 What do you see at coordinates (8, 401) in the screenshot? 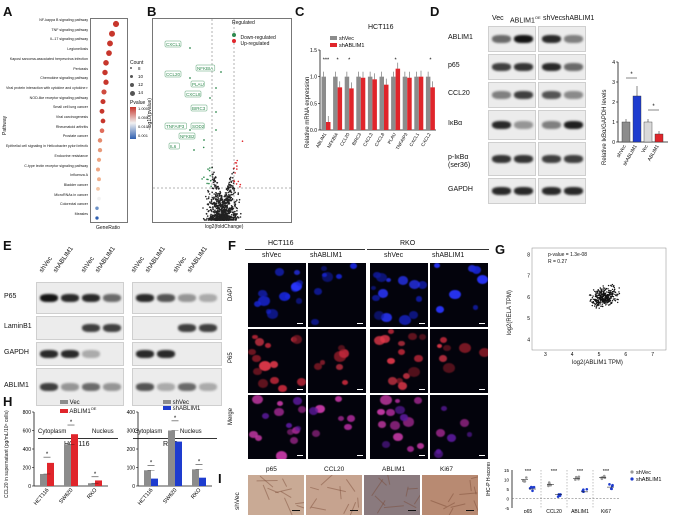
I see `panel-label-h: H` at bounding box center [8, 401].